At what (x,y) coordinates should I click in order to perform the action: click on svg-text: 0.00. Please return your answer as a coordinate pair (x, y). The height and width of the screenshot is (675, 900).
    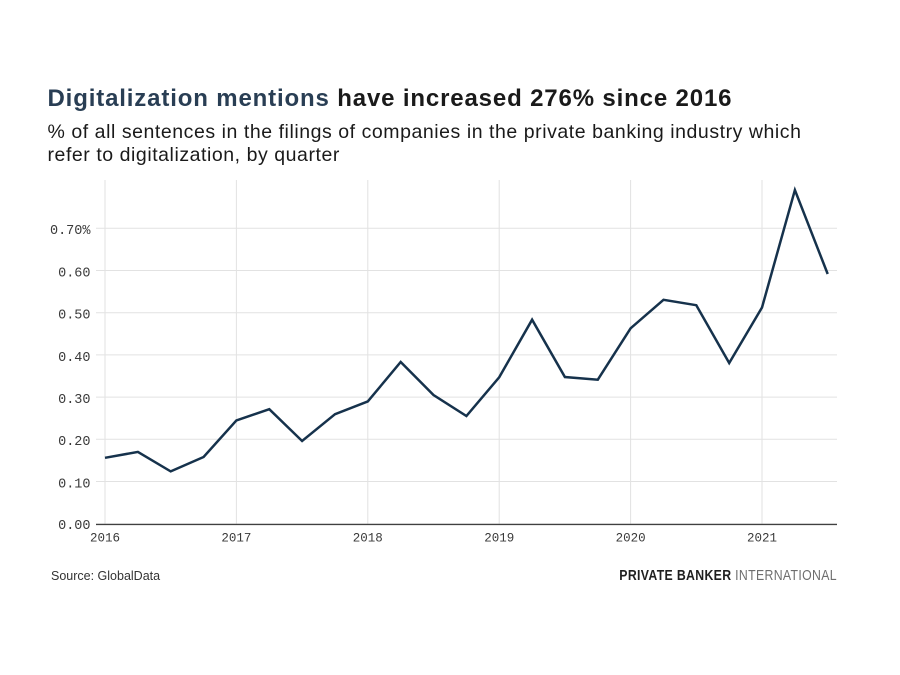
    Looking at the image, I should click on (74, 526).